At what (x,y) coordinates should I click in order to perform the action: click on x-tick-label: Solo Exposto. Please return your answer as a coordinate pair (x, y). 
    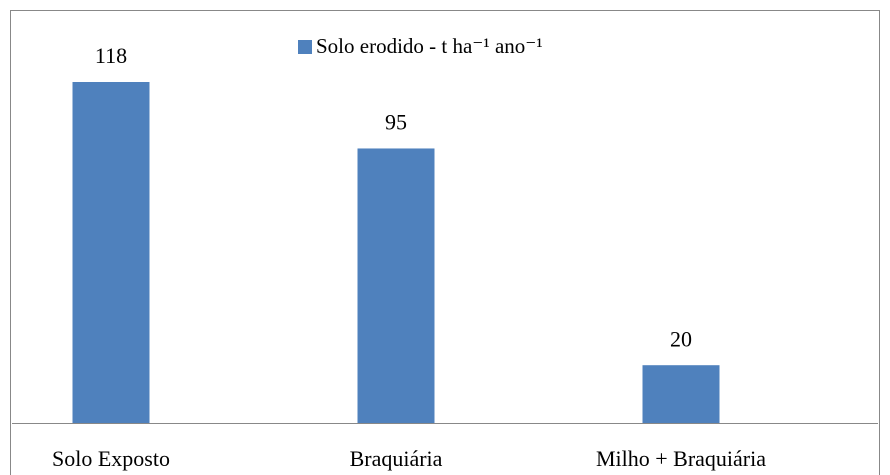
    Looking at the image, I should click on (111, 458).